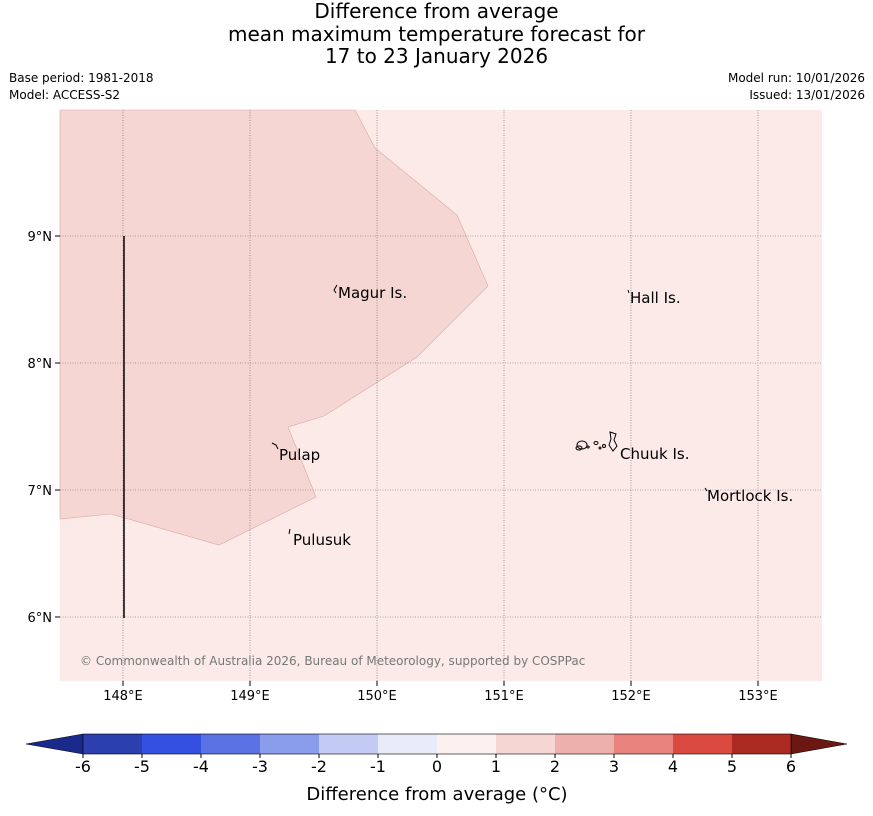  I want to click on island-hall, so click(628, 291).